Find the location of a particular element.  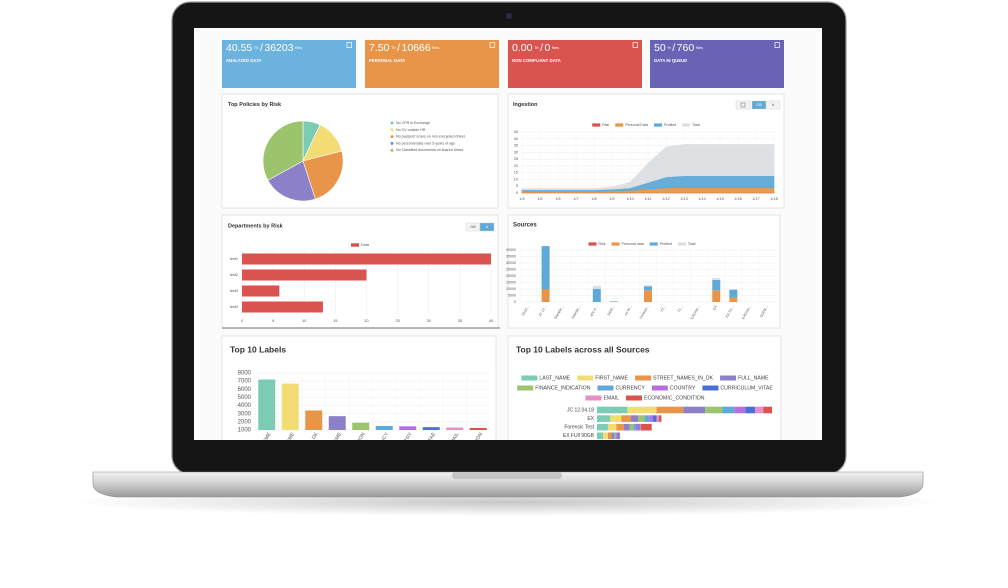

camera is located at coordinates (509, 16).